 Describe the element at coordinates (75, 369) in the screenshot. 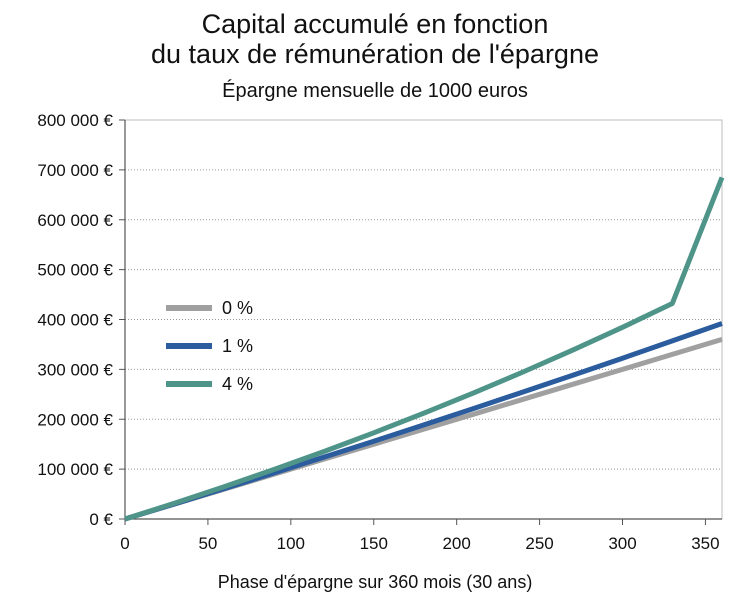

I see `y-tick-label: 300 000 €` at that location.